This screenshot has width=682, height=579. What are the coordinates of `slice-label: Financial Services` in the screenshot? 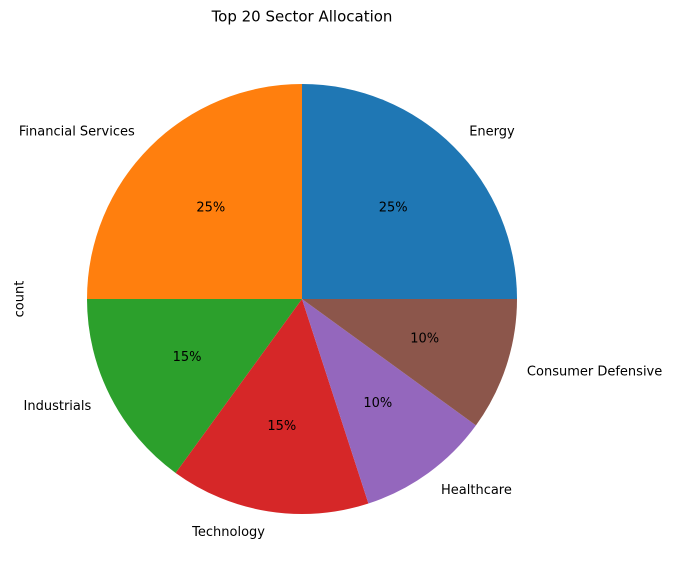 It's located at (77, 131).